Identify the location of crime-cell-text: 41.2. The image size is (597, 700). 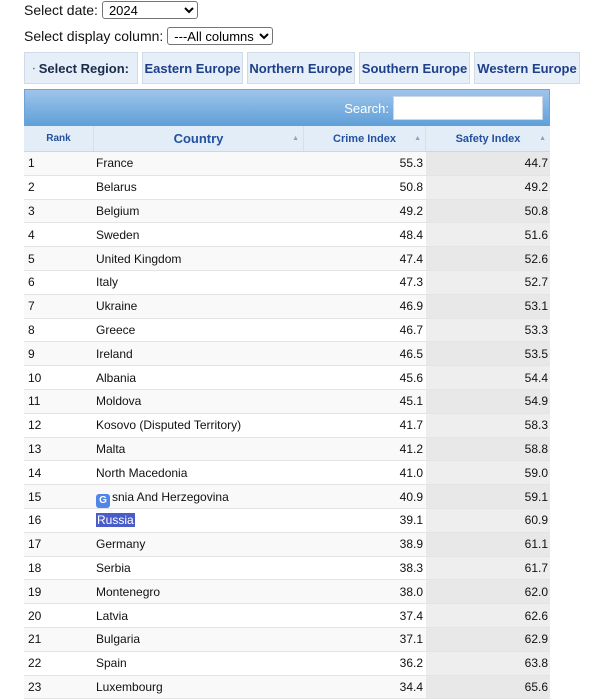
(411, 448).